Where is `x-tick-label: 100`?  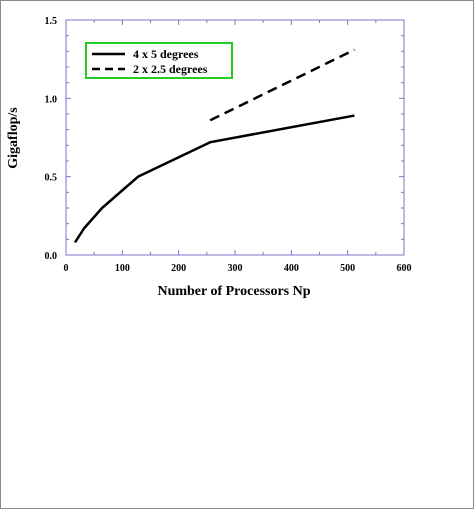
x-tick-label: 100 is located at coordinates (122, 268).